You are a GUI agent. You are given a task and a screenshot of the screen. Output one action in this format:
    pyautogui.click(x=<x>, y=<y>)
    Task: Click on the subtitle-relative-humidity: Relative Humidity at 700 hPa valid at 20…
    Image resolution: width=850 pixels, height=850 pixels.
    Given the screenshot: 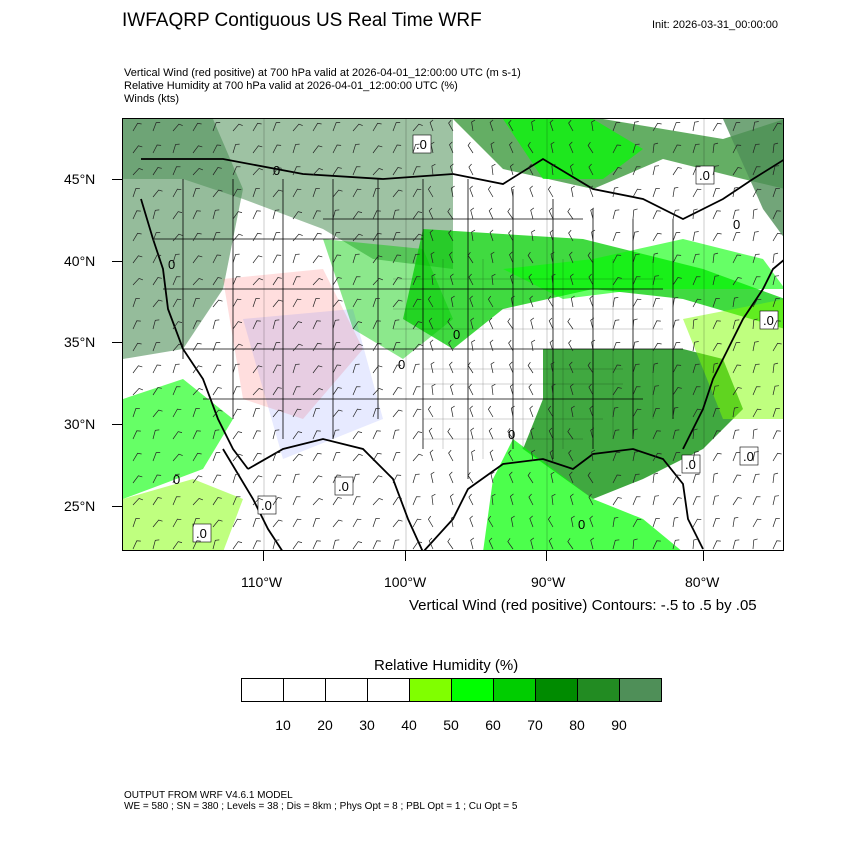 What is the action you would take?
    pyautogui.click(x=291, y=86)
    